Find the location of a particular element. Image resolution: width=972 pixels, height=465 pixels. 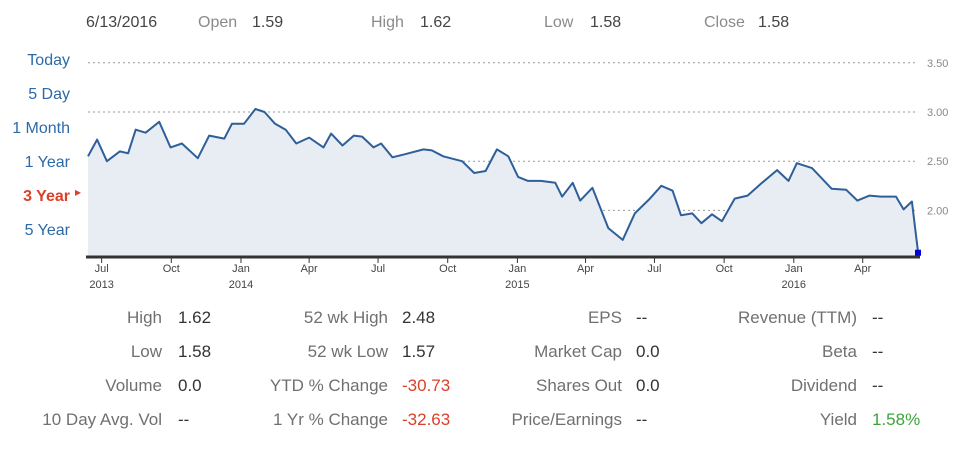

eps-value: -- is located at coordinates (642, 317).